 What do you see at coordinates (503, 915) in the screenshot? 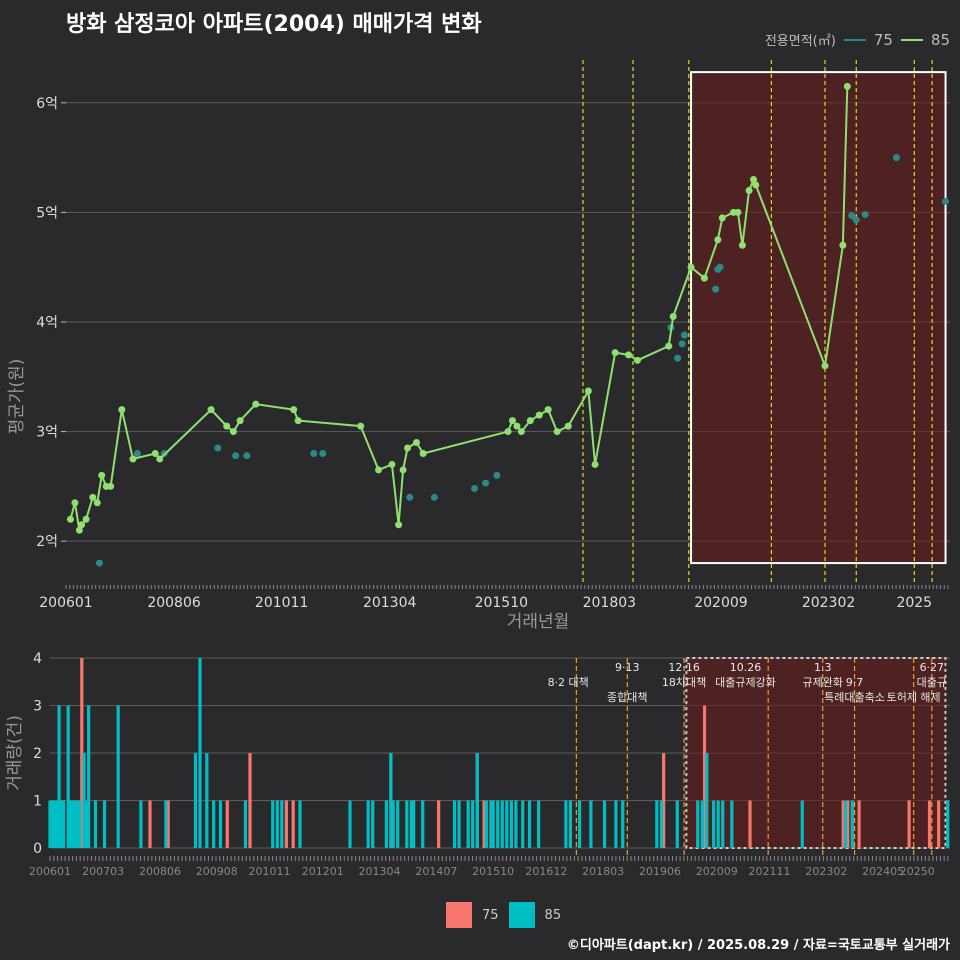
I see `legend-bottom: 75 85` at bounding box center [503, 915].